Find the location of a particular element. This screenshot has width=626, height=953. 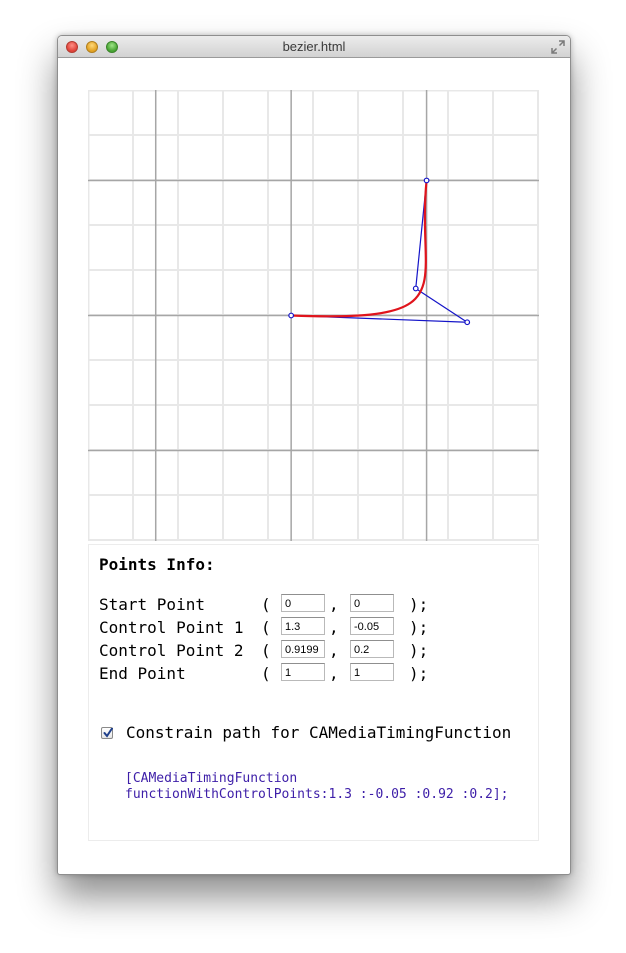

code-line-1: [CAMediaTimingFunction is located at coordinates (211, 778).